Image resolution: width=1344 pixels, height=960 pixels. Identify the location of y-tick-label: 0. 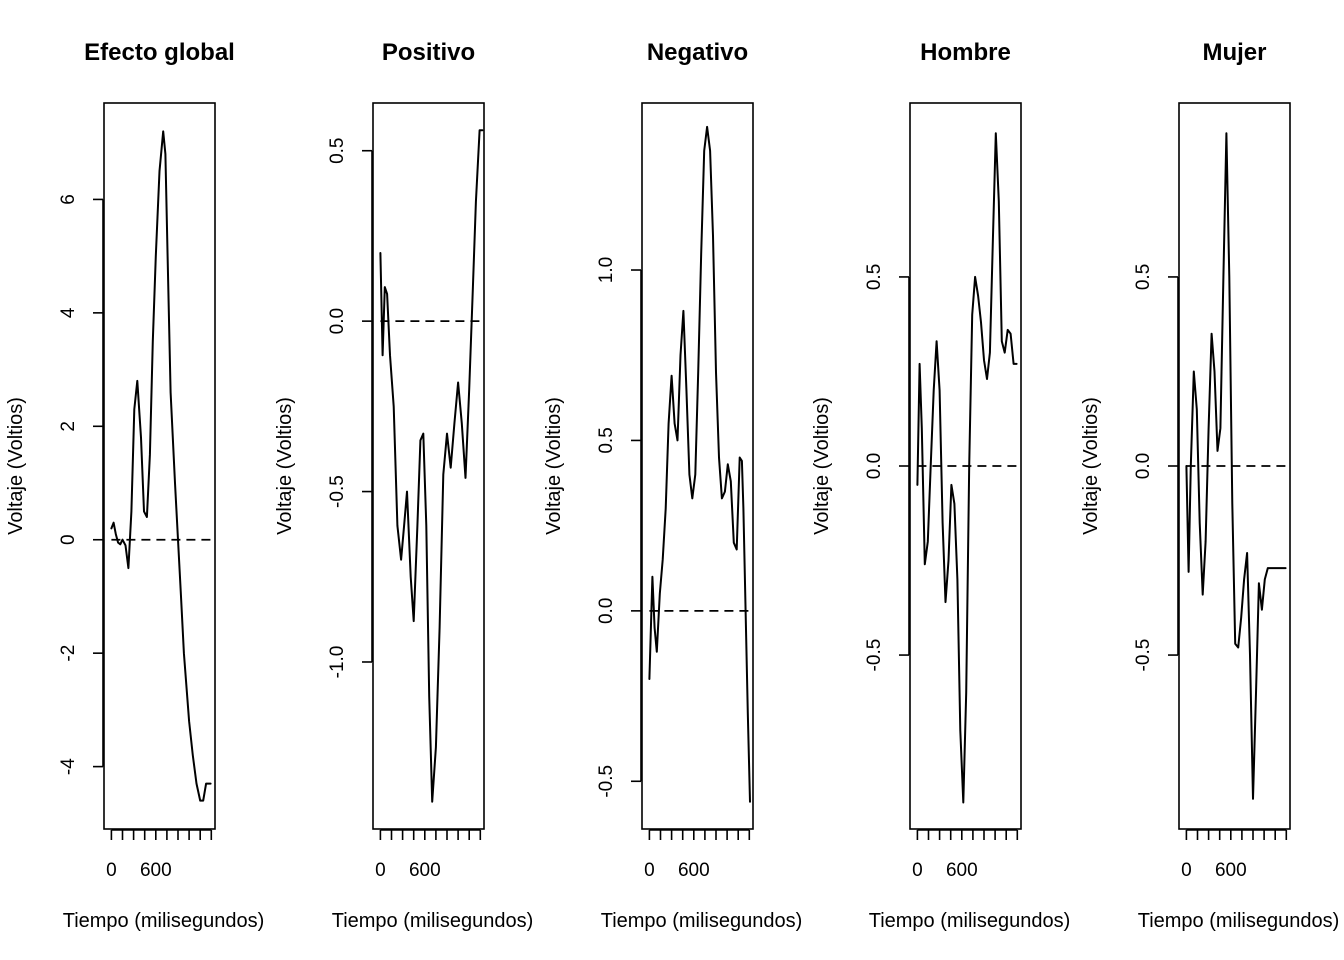
(68, 539).